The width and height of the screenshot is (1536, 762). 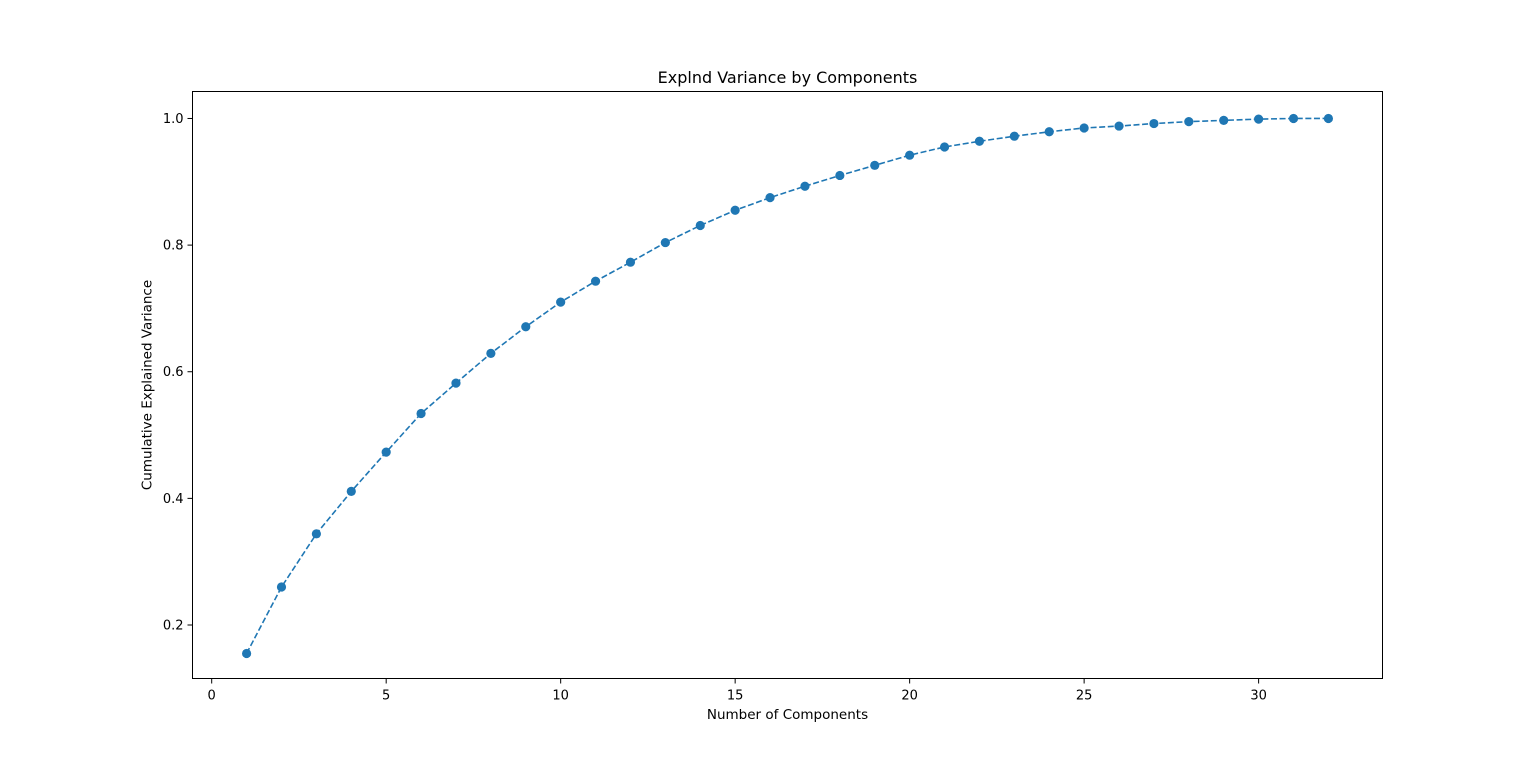 I want to click on y-axis-ticks: 0.2 0.4 0.6 0.8 1.0, so click(x=178, y=372).